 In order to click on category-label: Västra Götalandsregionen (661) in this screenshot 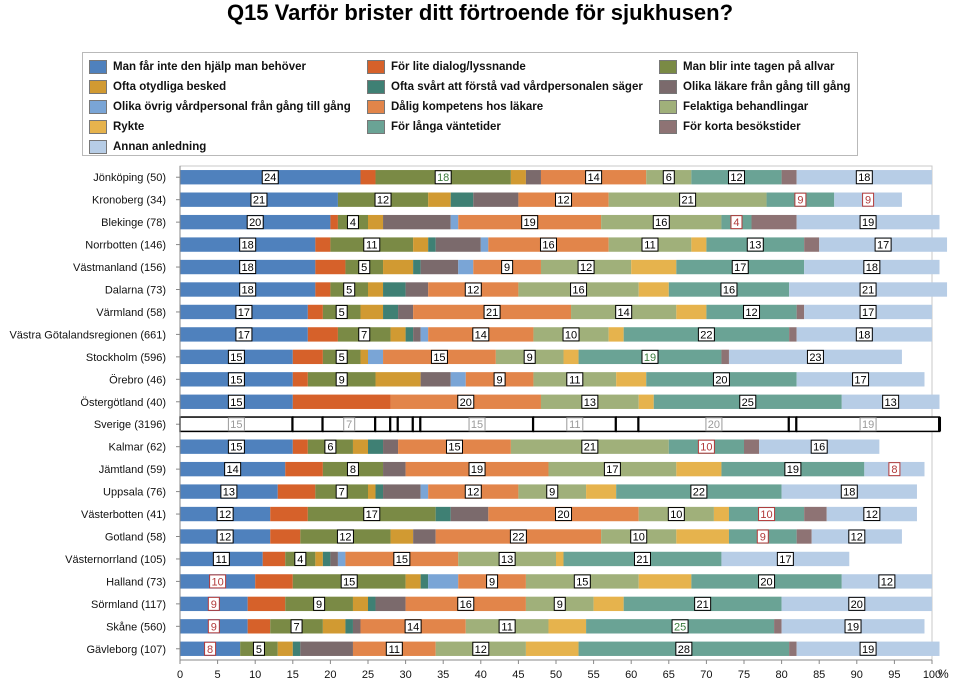, I will do `click(87, 335)`.